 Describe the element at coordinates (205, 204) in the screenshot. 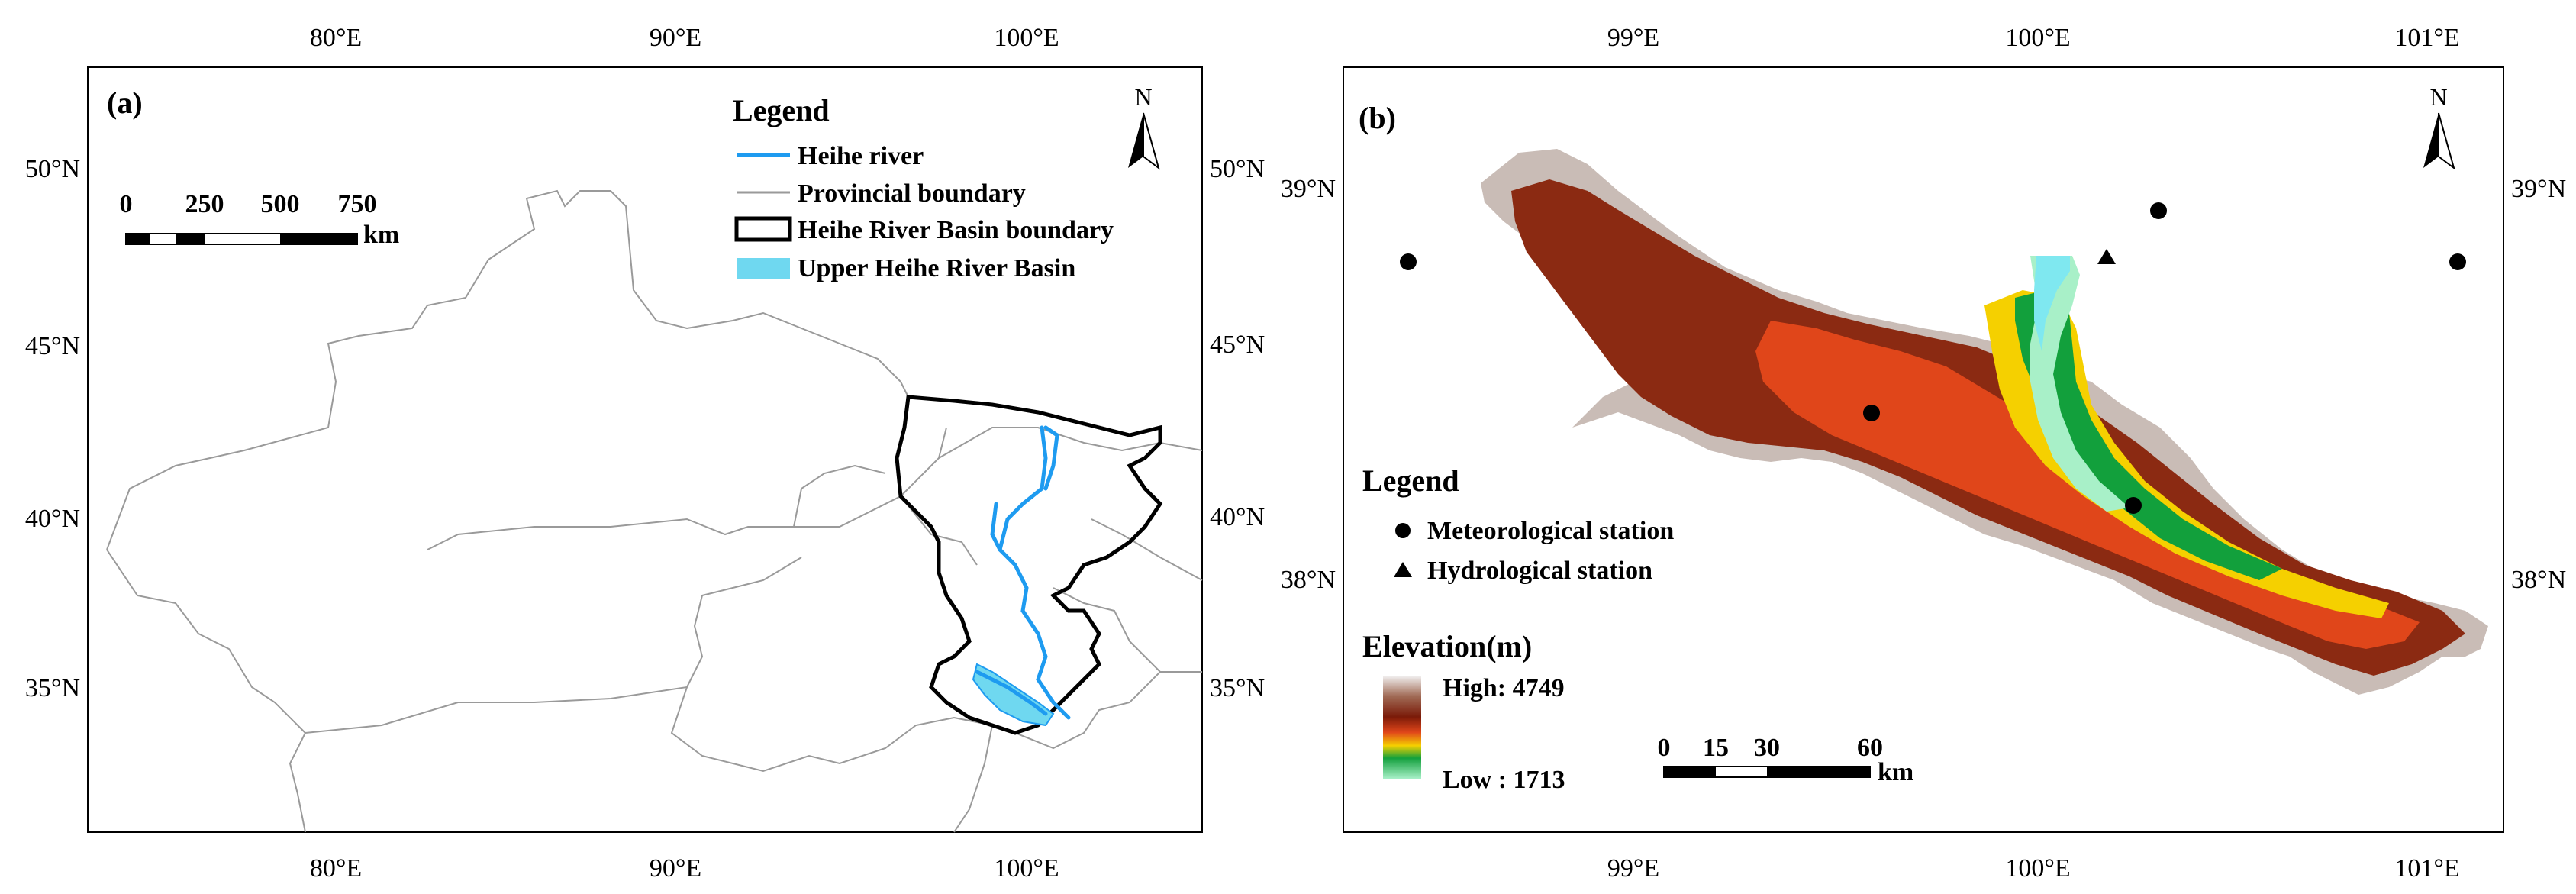

I see `scale-a-250: 250` at that location.